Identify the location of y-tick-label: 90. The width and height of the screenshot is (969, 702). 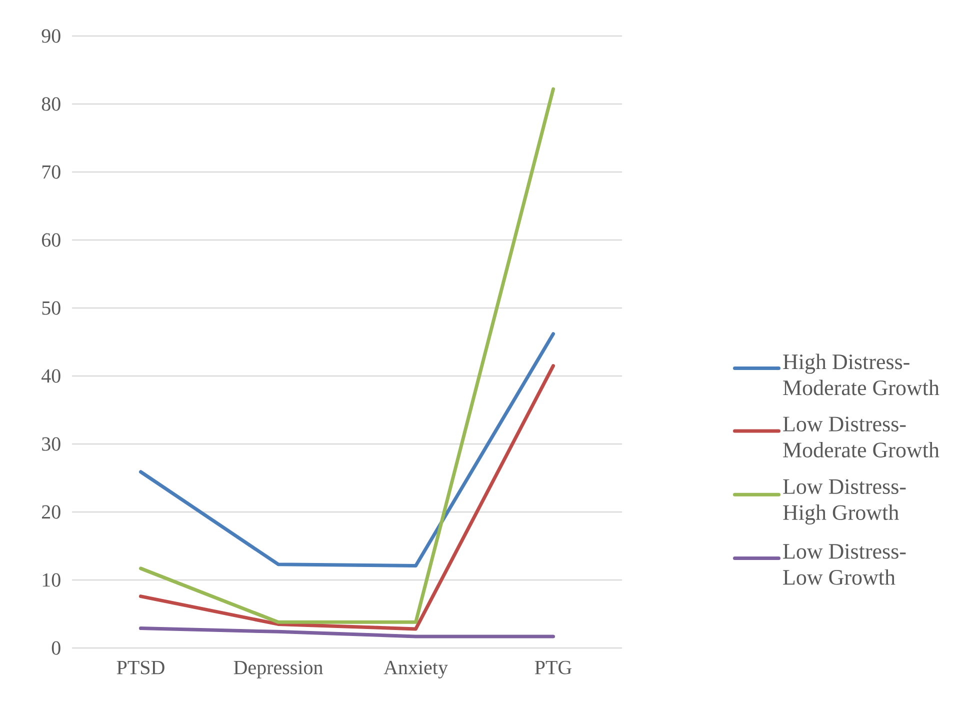
(51, 36).